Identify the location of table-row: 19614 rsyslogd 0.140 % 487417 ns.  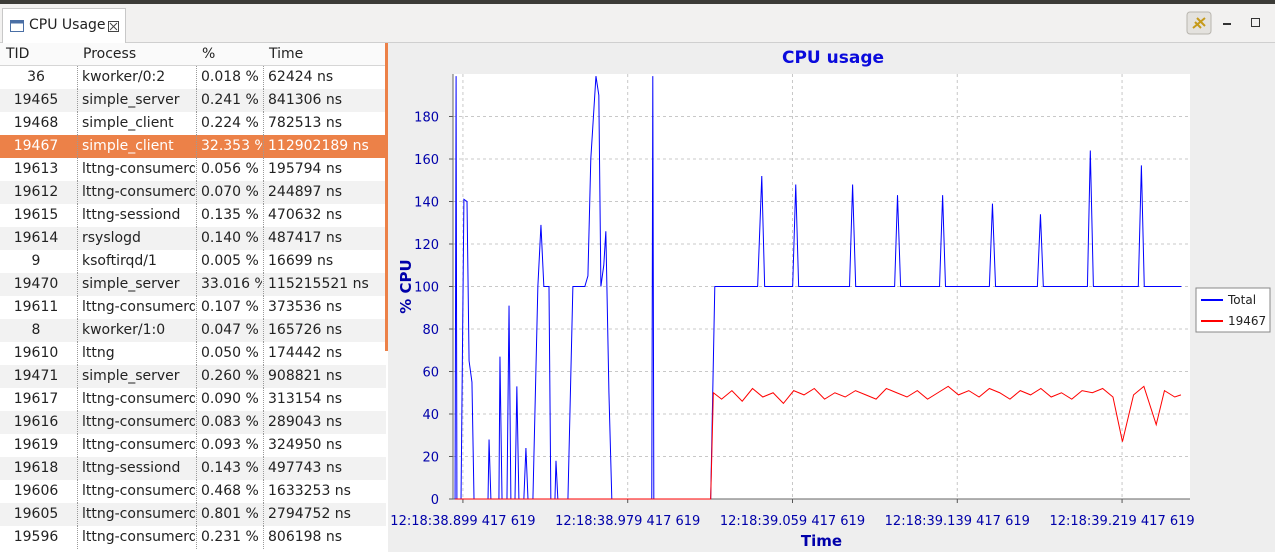
(193, 238).